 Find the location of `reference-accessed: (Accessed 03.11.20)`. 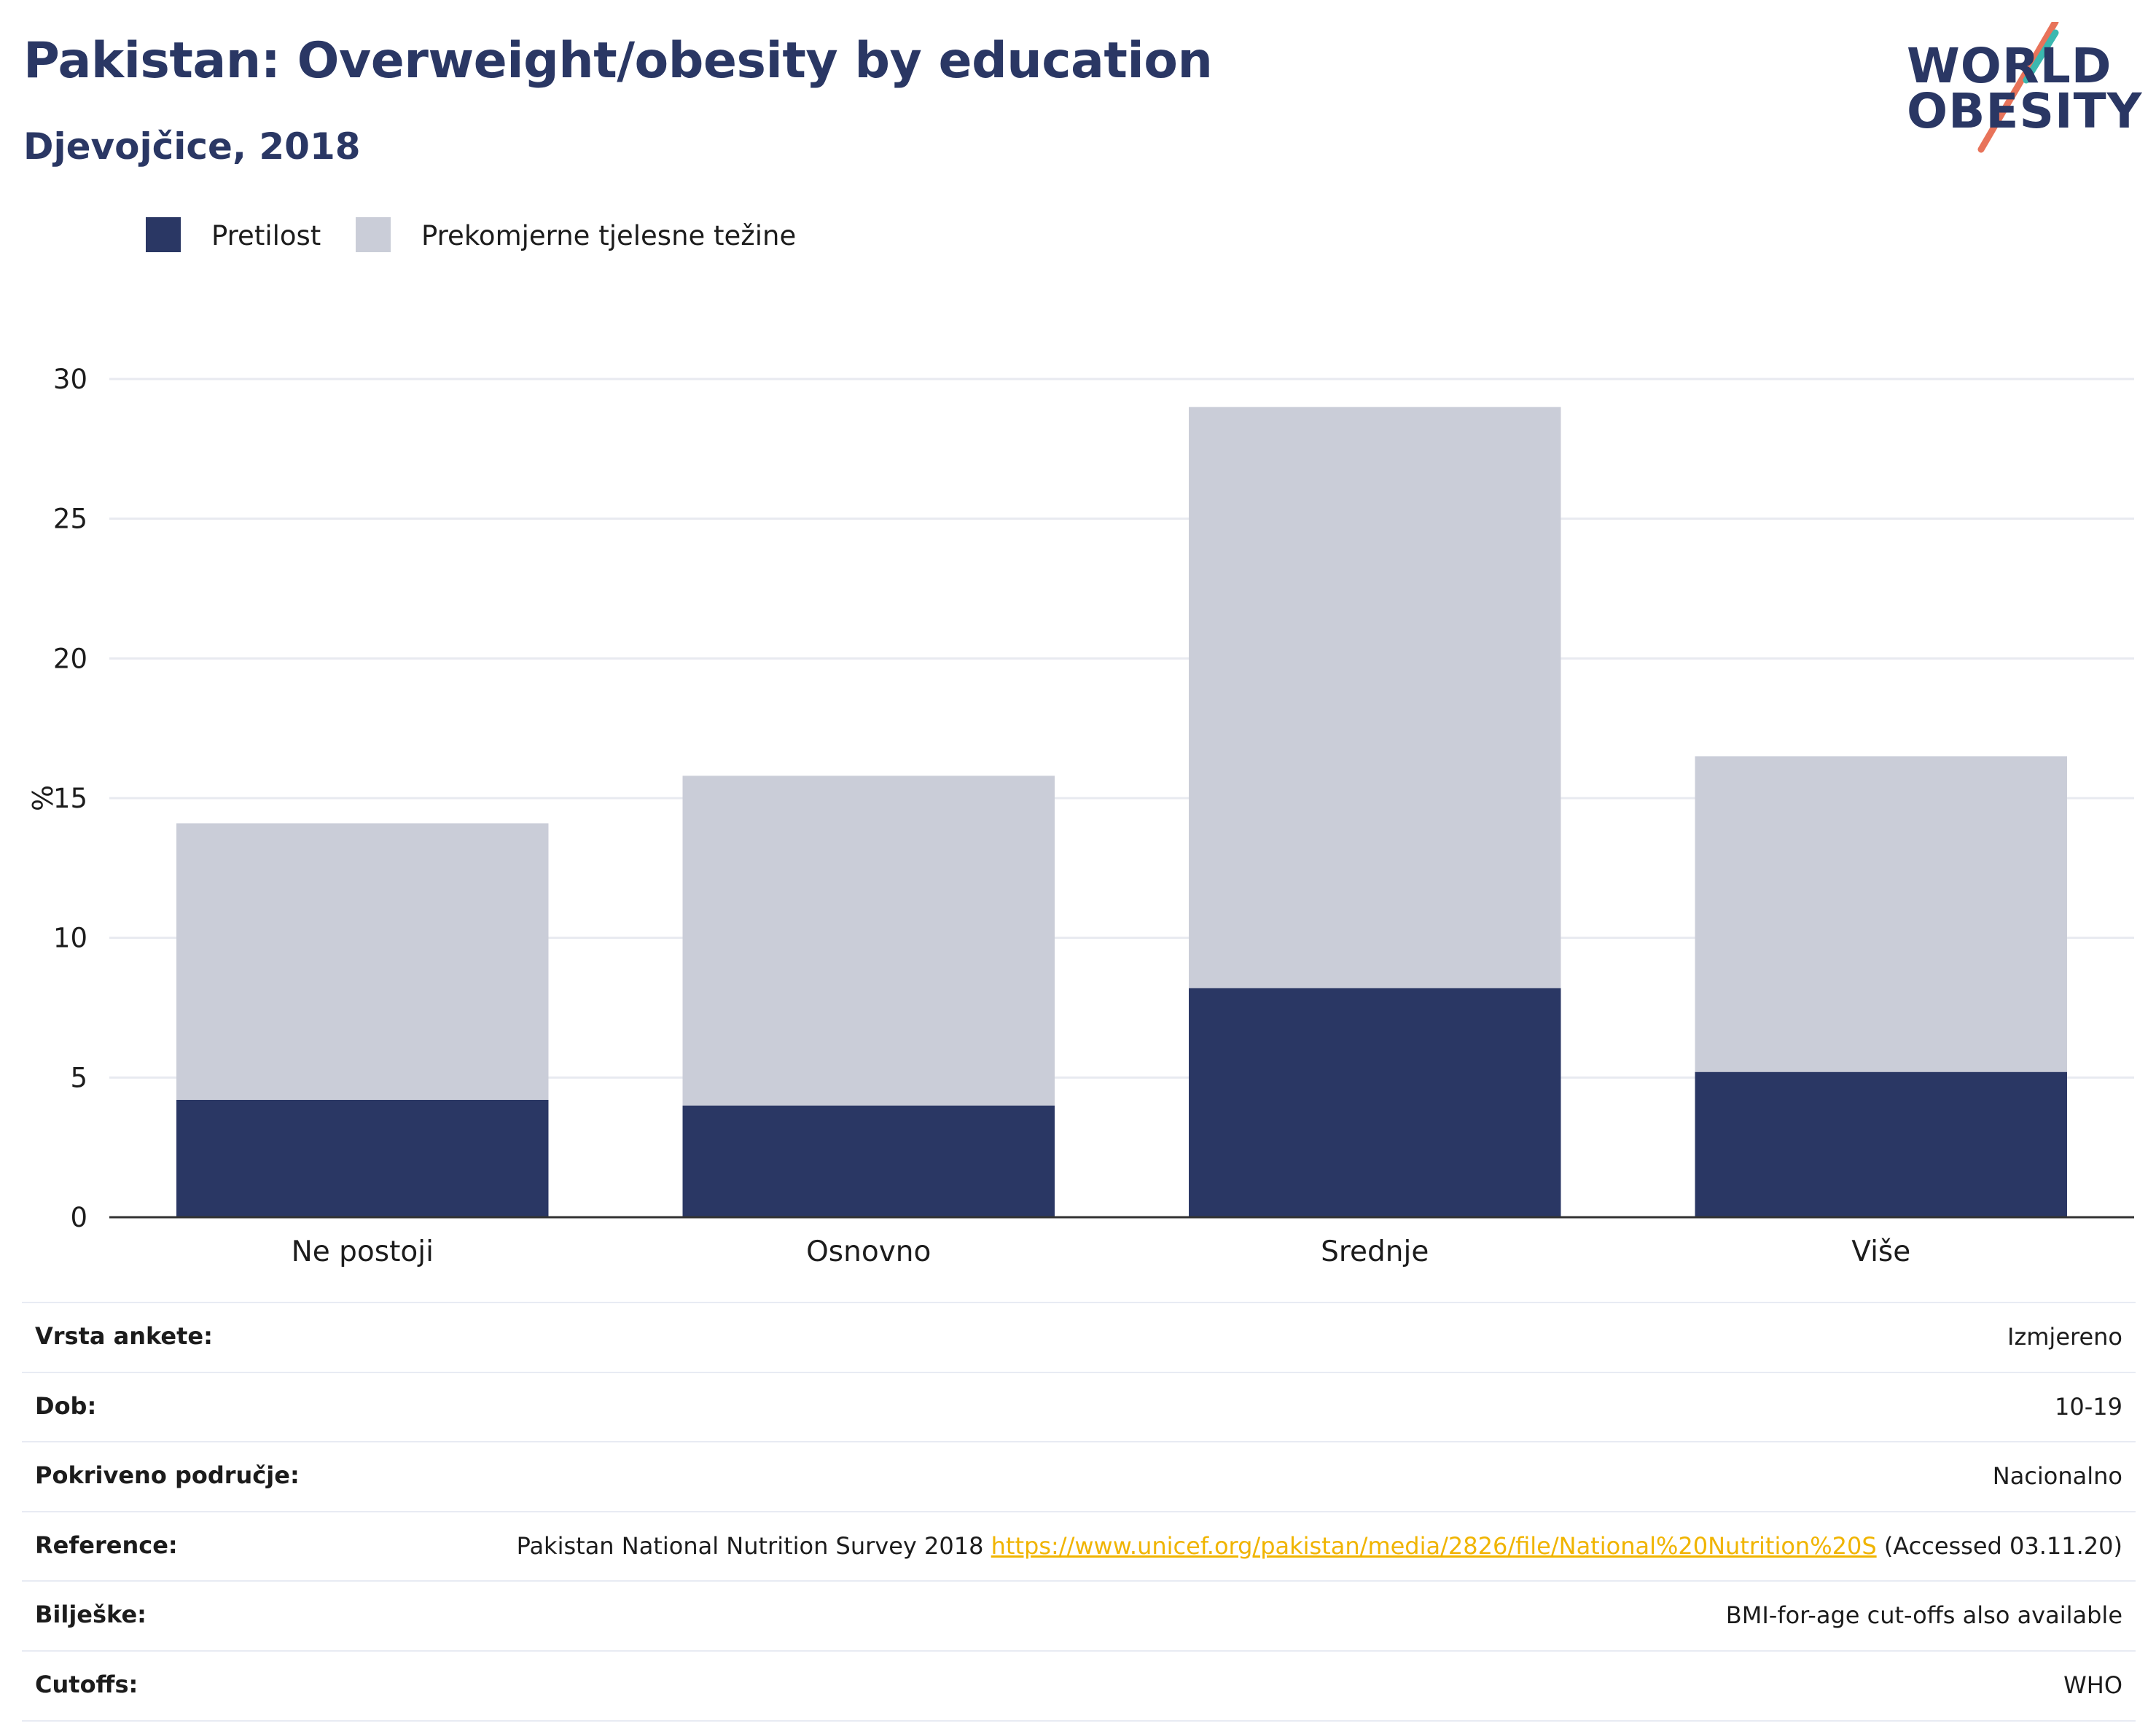

reference-accessed: (Accessed 03.11.20) is located at coordinates (1999, 1545).